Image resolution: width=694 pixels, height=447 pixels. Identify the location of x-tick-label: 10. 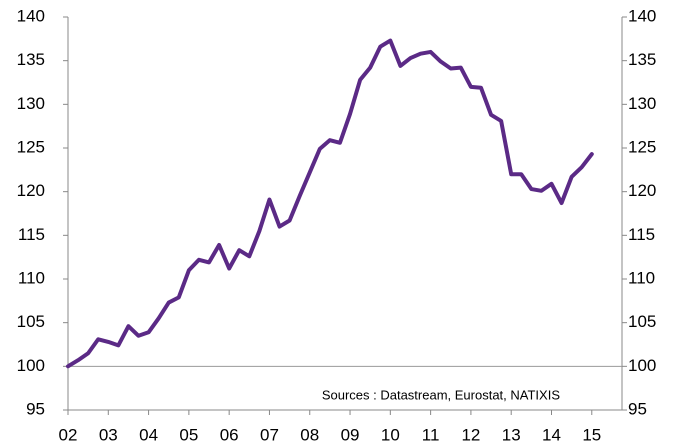
(390, 434).